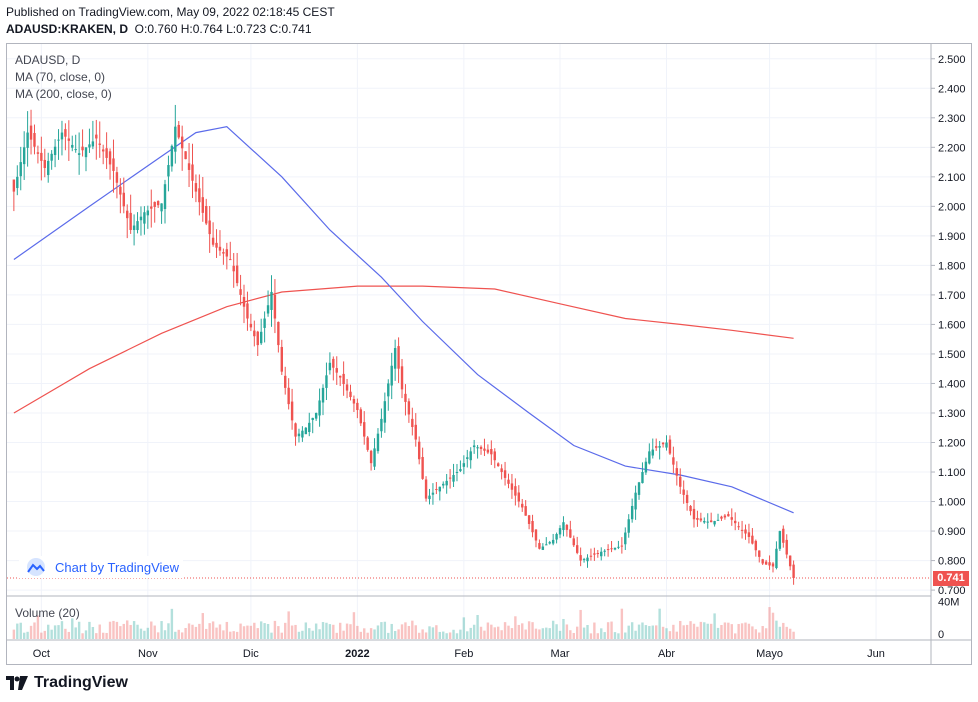  Describe the element at coordinates (403, 349) in the screenshot. I see `ma200-line` at that location.